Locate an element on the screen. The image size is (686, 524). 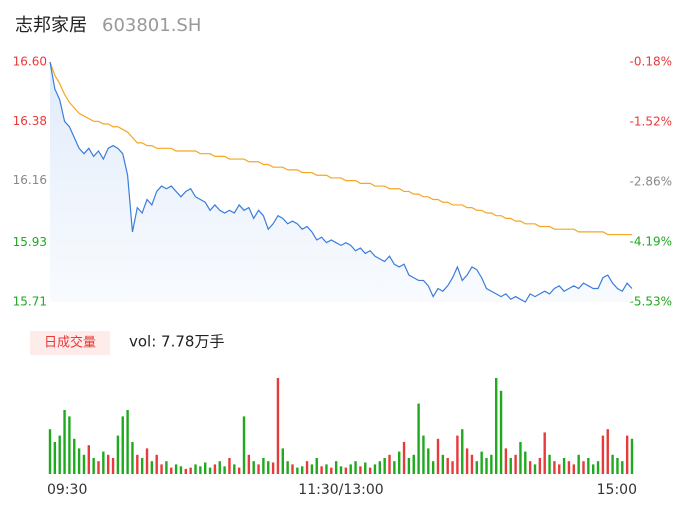
y2-tick-label: -4.19% is located at coordinates (651, 241).